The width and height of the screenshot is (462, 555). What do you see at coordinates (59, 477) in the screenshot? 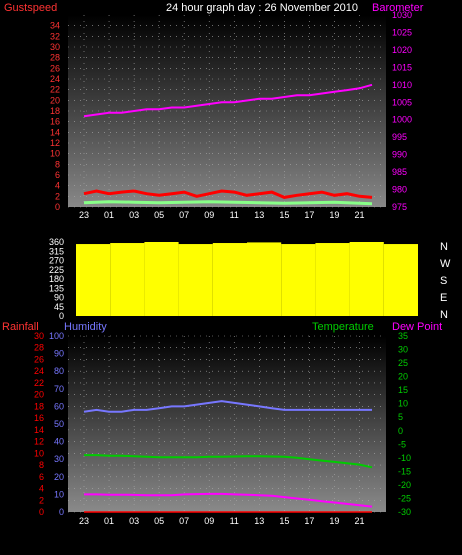
I see `humidity-tick-label: 20` at bounding box center [59, 477].